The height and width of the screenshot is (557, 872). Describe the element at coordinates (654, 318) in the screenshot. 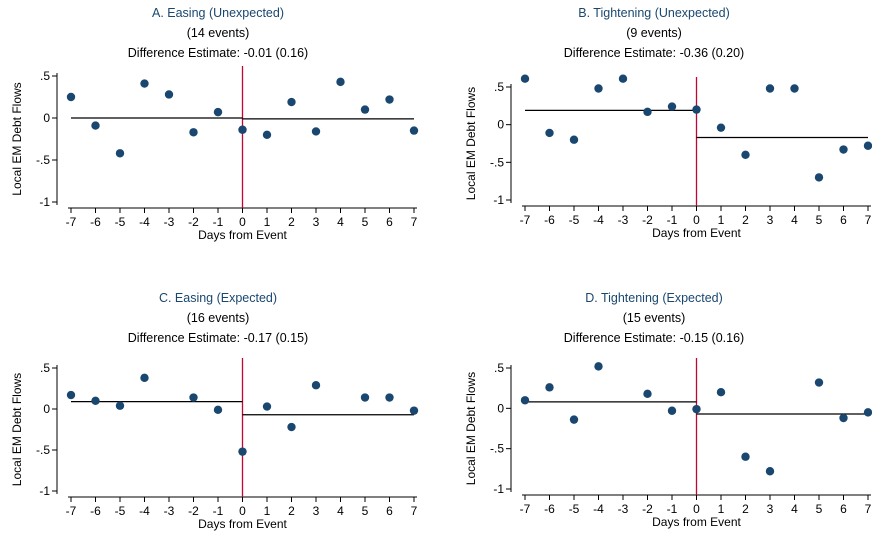

I see `panel-events: (15 events)` at that location.